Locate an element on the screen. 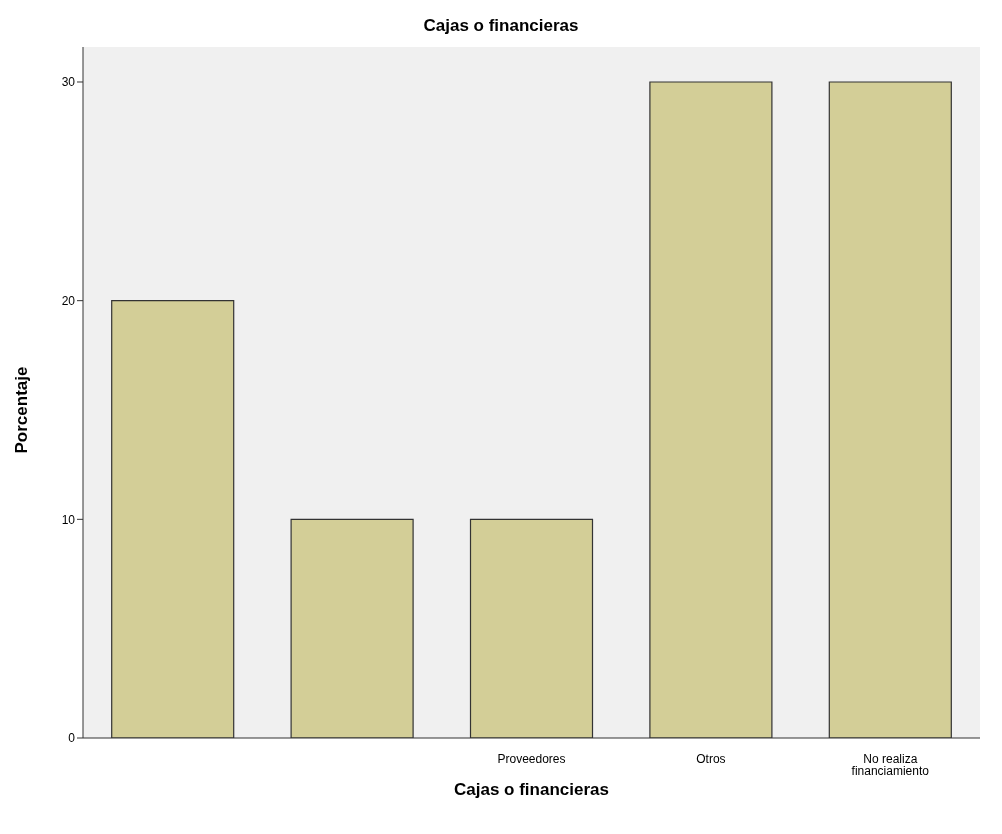 The height and width of the screenshot is (834, 1002). y-tick-label: 10 is located at coordinates (68, 519).